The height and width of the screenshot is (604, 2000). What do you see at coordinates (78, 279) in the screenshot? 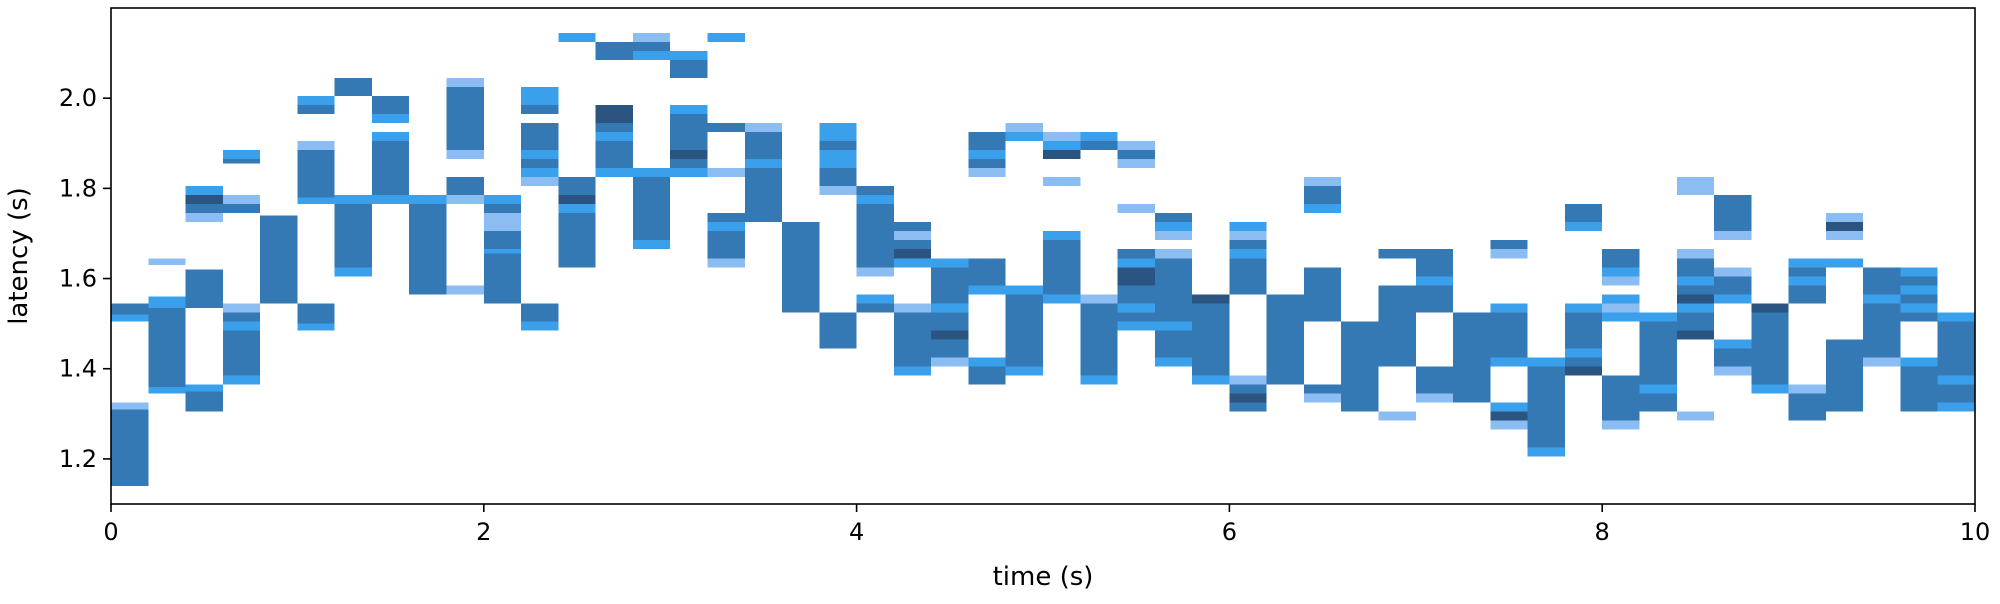
I see `y-tick-label: 1.6` at bounding box center [78, 279].